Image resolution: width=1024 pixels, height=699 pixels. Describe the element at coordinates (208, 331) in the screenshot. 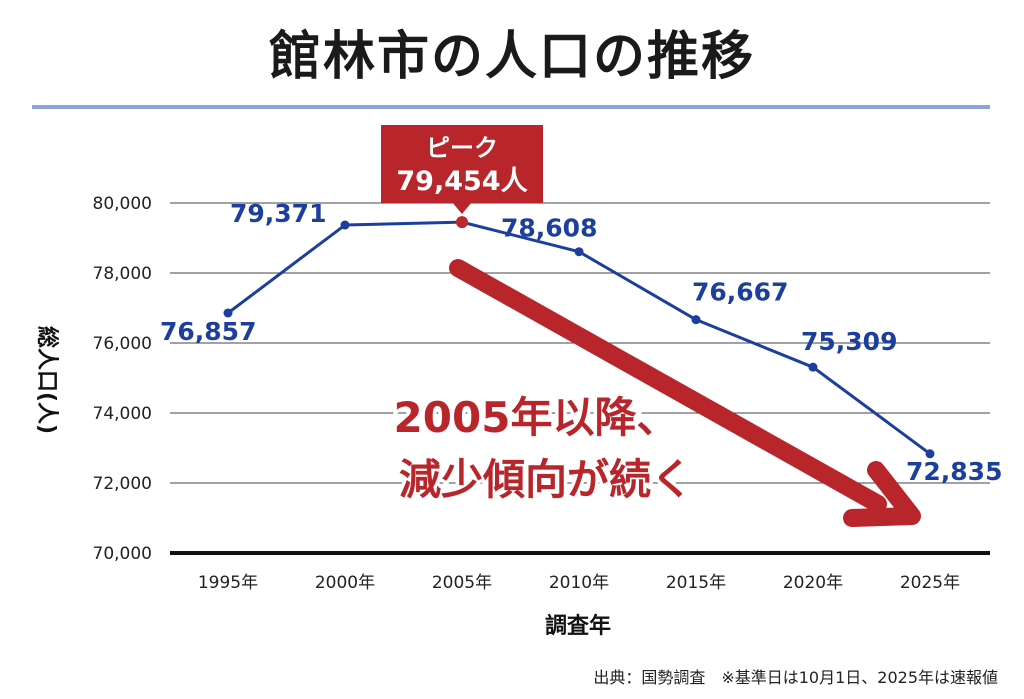

I see `data-label: 76,857` at that location.